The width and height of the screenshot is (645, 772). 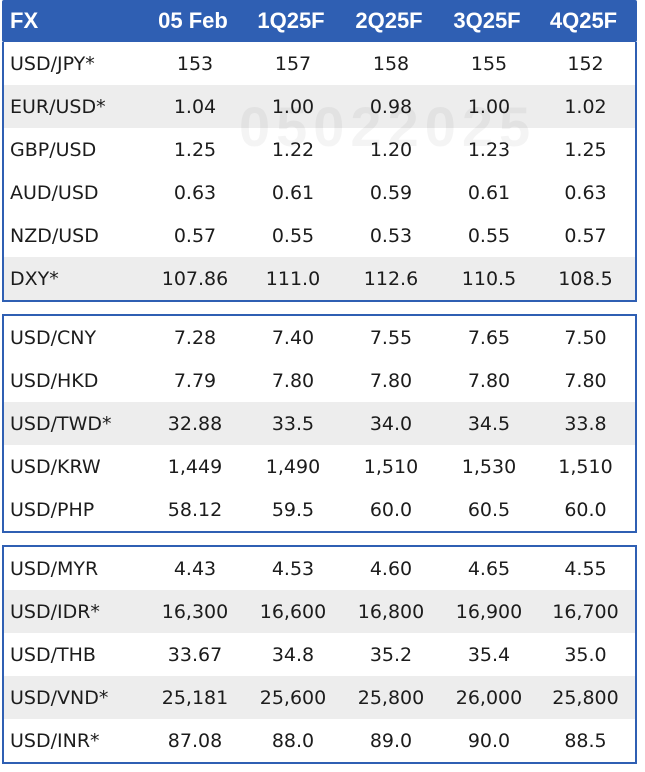 What do you see at coordinates (293, 466) in the screenshot?
I see `rate-cell: 1,490` at bounding box center [293, 466].